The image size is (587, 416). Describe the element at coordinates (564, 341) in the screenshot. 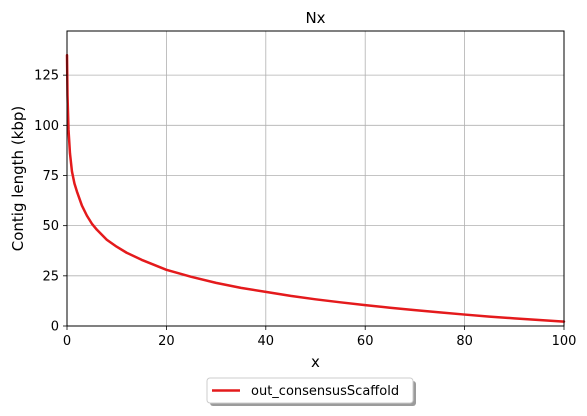

I see `x-tick-label: 100` at that location.